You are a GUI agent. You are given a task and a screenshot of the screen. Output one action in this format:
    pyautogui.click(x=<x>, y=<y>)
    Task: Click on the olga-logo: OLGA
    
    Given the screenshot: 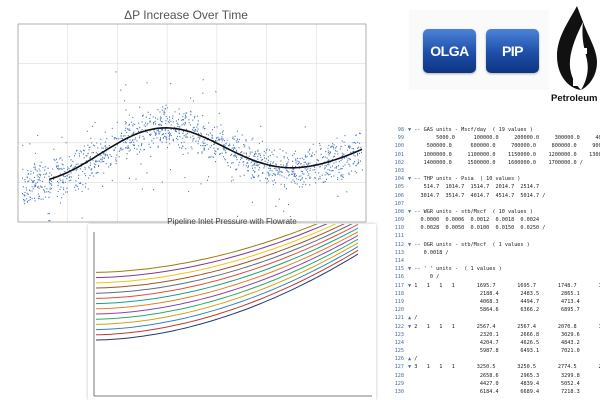 What is the action you would take?
    pyautogui.click(x=449, y=51)
    